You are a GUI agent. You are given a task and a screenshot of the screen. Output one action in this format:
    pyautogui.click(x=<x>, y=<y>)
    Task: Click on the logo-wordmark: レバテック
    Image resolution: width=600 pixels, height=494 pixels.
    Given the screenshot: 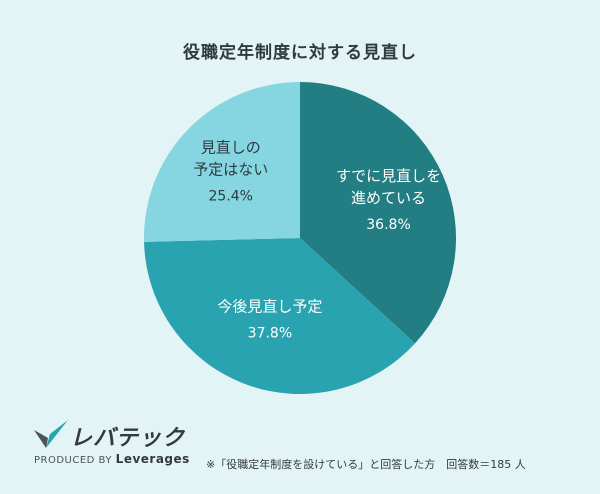 What is the action you would take?
    pyautogui.click(x=128, y=438)
    